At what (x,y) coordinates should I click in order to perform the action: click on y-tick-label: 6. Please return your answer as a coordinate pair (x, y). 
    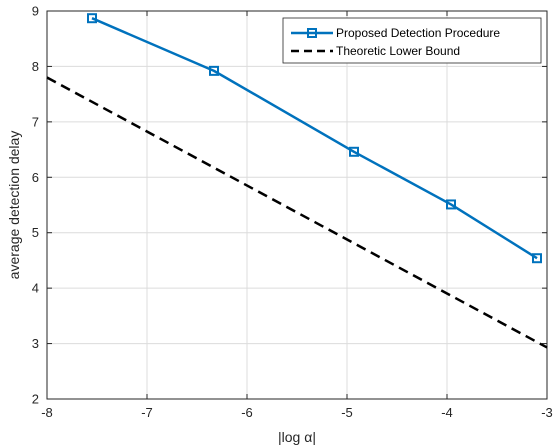
    Looking at the image, I should click on (35, 177).